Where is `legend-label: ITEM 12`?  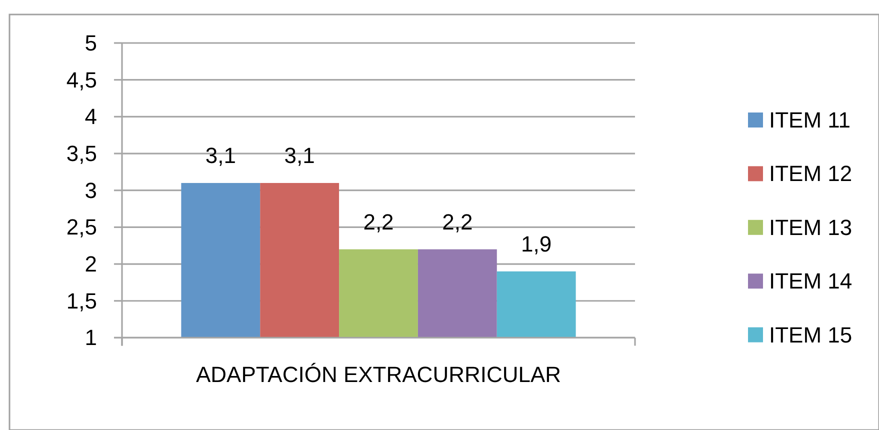
legend-label: ITEM 12 is located at coordinates (810, 173).